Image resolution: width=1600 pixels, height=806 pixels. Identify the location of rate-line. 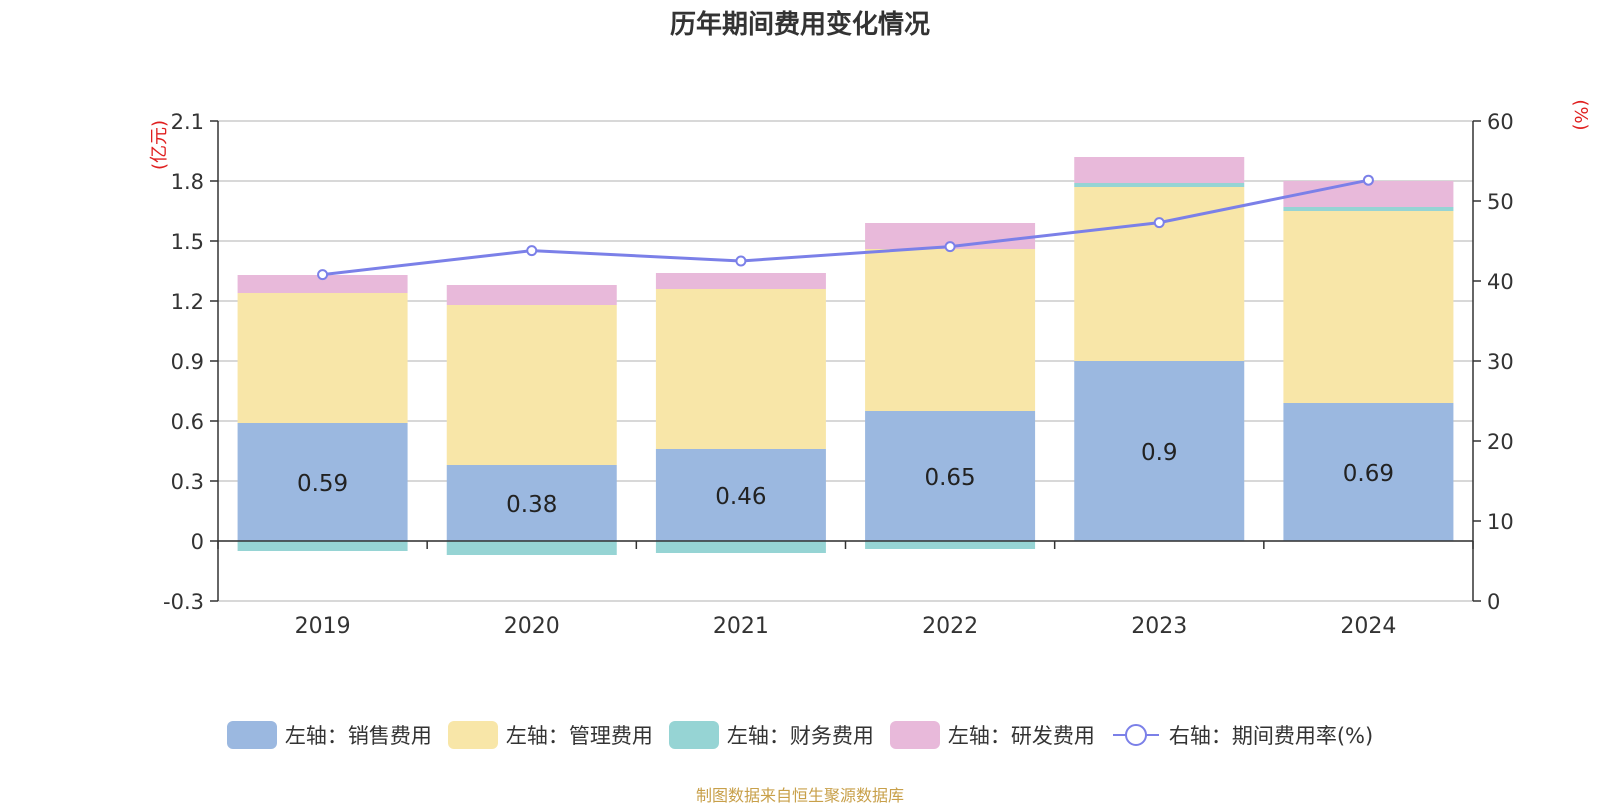
(845, 227).